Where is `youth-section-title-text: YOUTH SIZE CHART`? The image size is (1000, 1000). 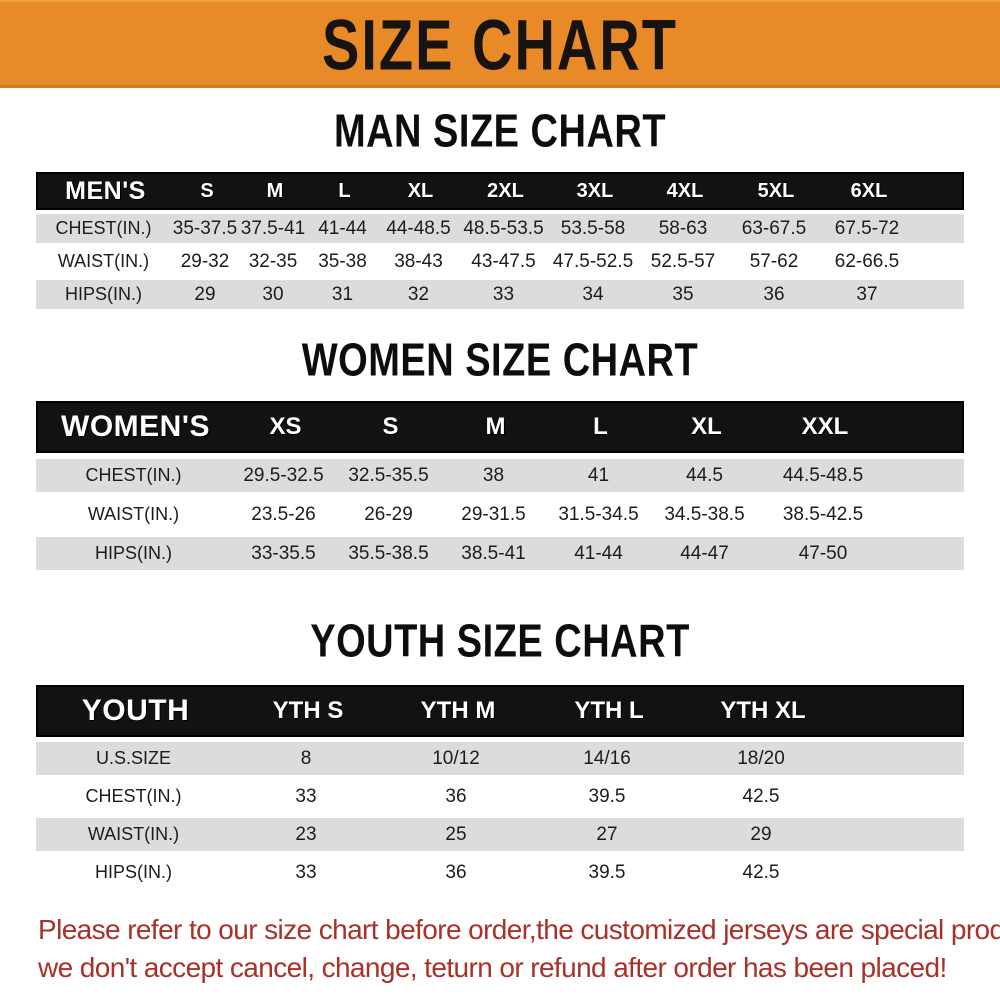 youth-section-title-text: YOUTH SIZE CHART is located at coordinates (500, 642).